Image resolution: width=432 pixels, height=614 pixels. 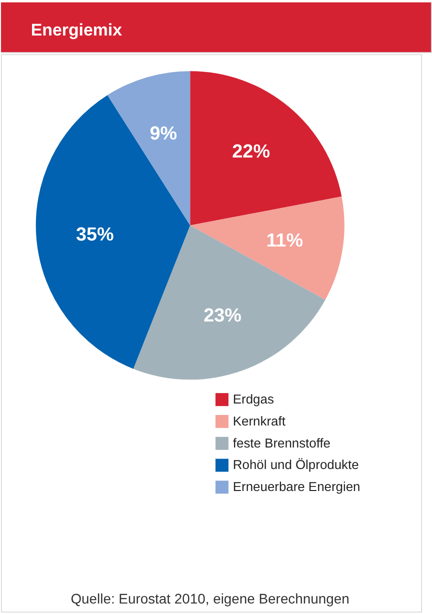 I want to click on legend-label: Kernkraft, so click(x=259, y=420).